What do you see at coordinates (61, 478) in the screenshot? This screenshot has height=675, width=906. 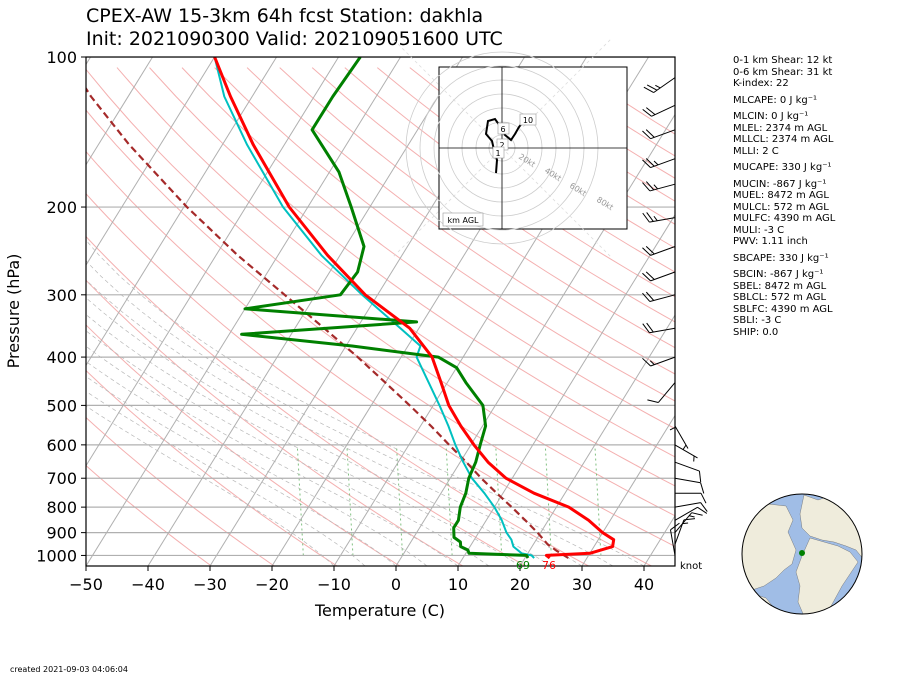 I see `y-tick-label-700: 700` at bounding box center [61, 478].